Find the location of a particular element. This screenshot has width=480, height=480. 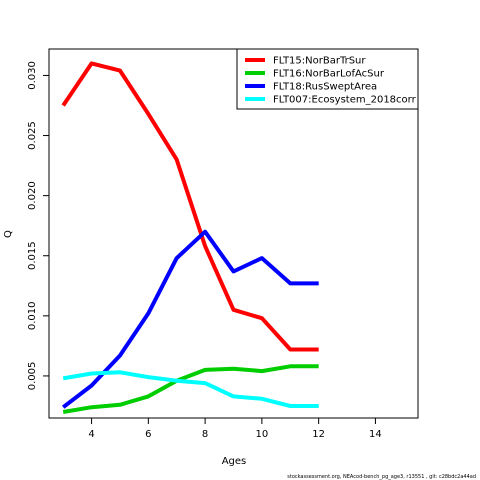

x-tick-label: 10 is located at coordinates (262, 434).